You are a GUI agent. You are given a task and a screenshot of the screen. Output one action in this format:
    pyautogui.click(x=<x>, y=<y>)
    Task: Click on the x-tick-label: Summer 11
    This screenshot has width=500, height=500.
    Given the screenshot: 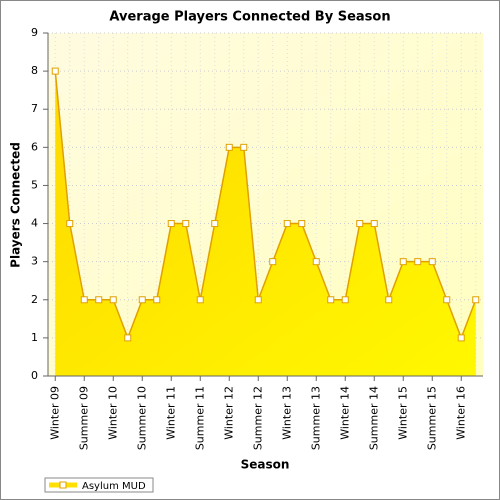 What is the action you would take?
    pyautogui.click(x=199, y=418)
    